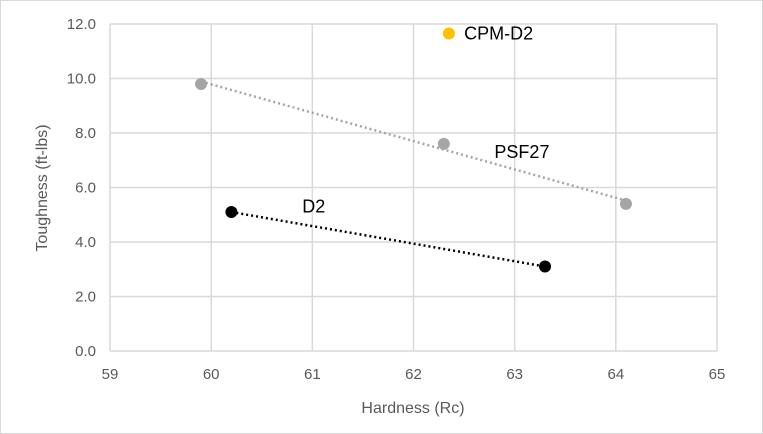  Describe the element at coordinates (85, 188) in the screenshot. I see `y-tick-label: 6.0` at that location.